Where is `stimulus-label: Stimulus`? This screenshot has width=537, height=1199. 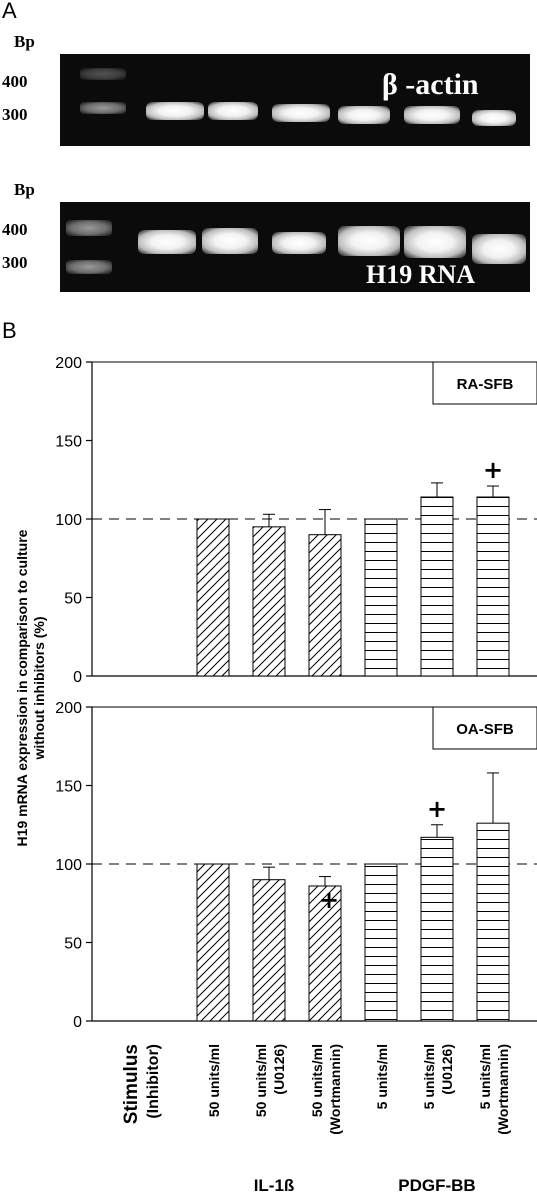 stimulus-label: Stimulus is located at coordinates (131, 1084).